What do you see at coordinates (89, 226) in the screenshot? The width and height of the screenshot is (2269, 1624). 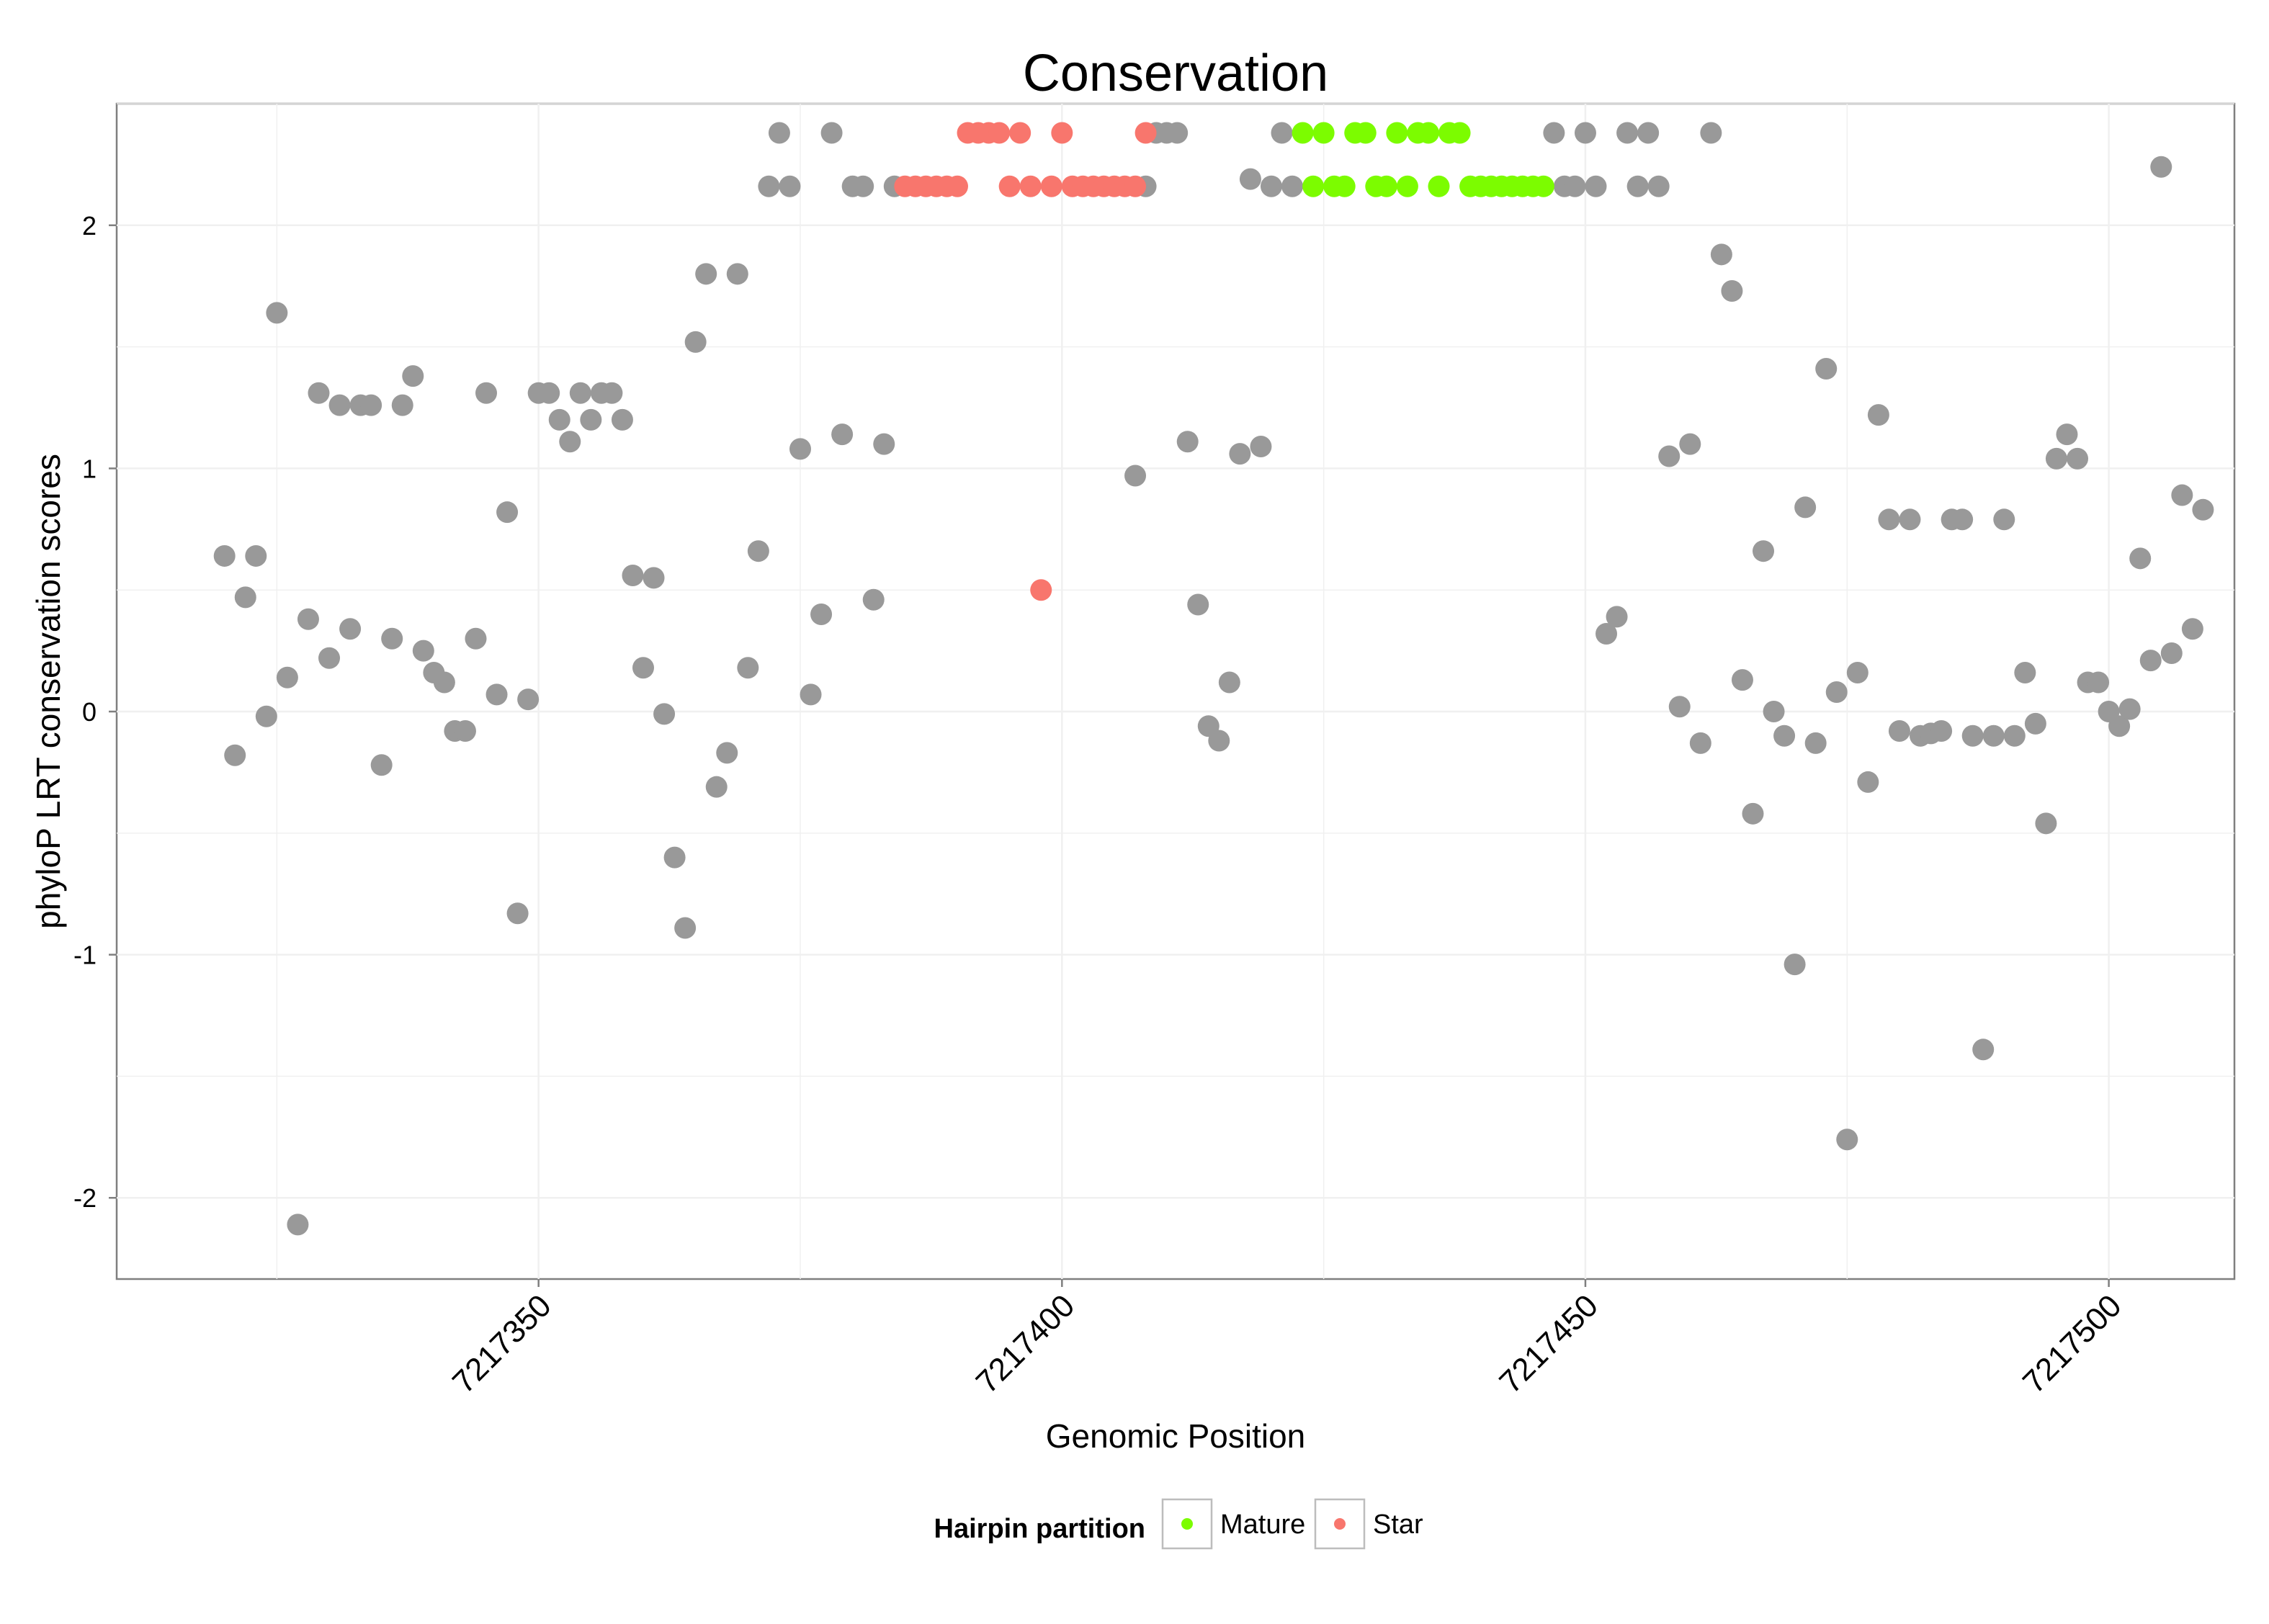 I see `y-tick-label: 2` at bounding box center [89, 226].